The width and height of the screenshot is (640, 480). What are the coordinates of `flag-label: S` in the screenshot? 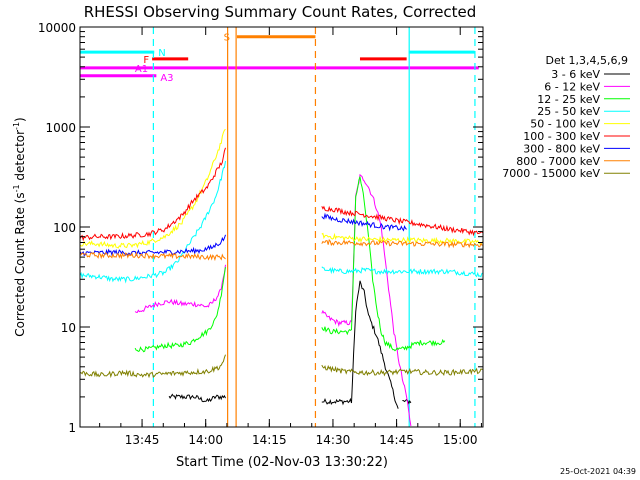 It's located at (227, 38).